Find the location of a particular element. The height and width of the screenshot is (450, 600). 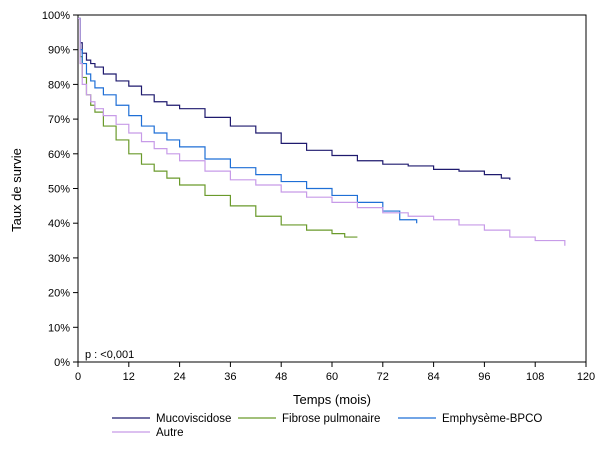

y-tick-label: 100% is located at coordinates (56, 16).